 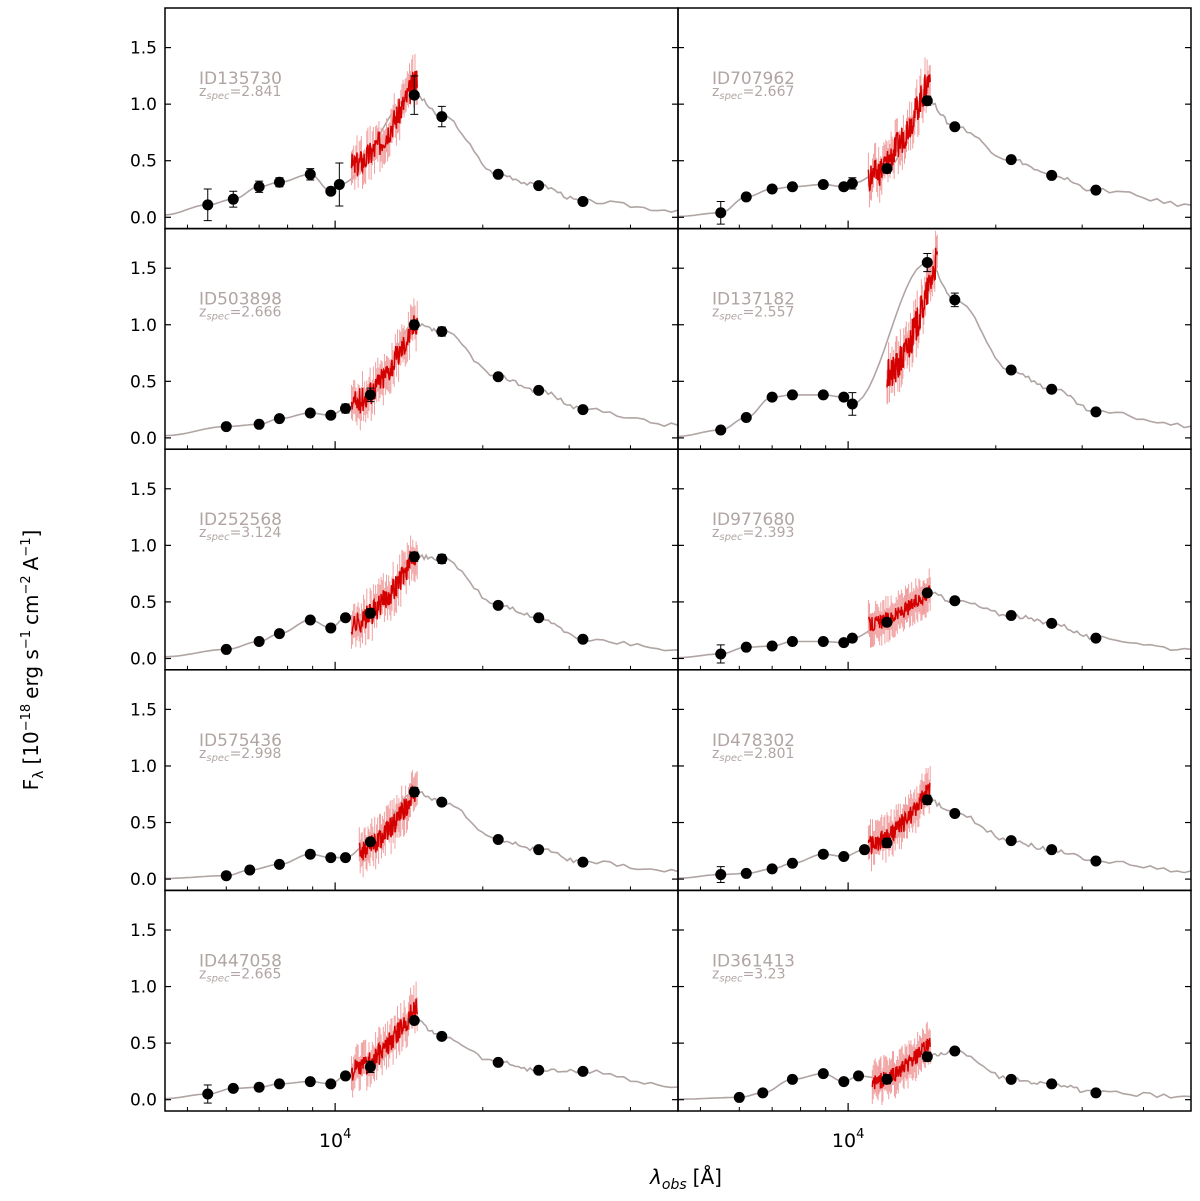 I want to click on y-label-exp4: −1, so click(x=26, y=546).